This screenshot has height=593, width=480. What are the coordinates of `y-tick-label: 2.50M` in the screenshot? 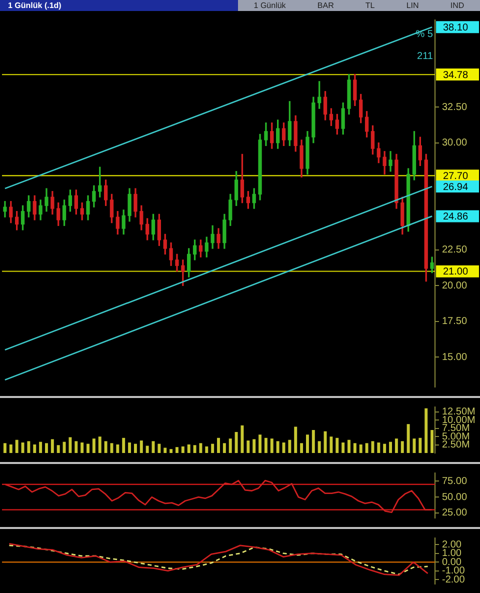 It's located at (456, 445).